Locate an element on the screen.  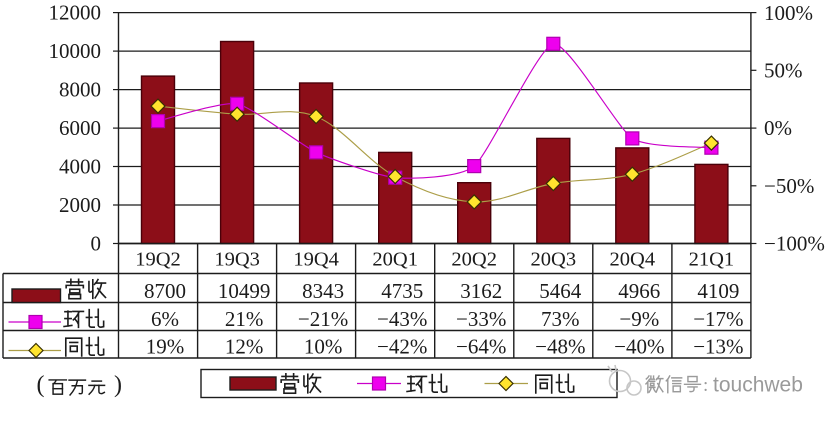
svg-text: −50% is located at coordinates (789, 186).